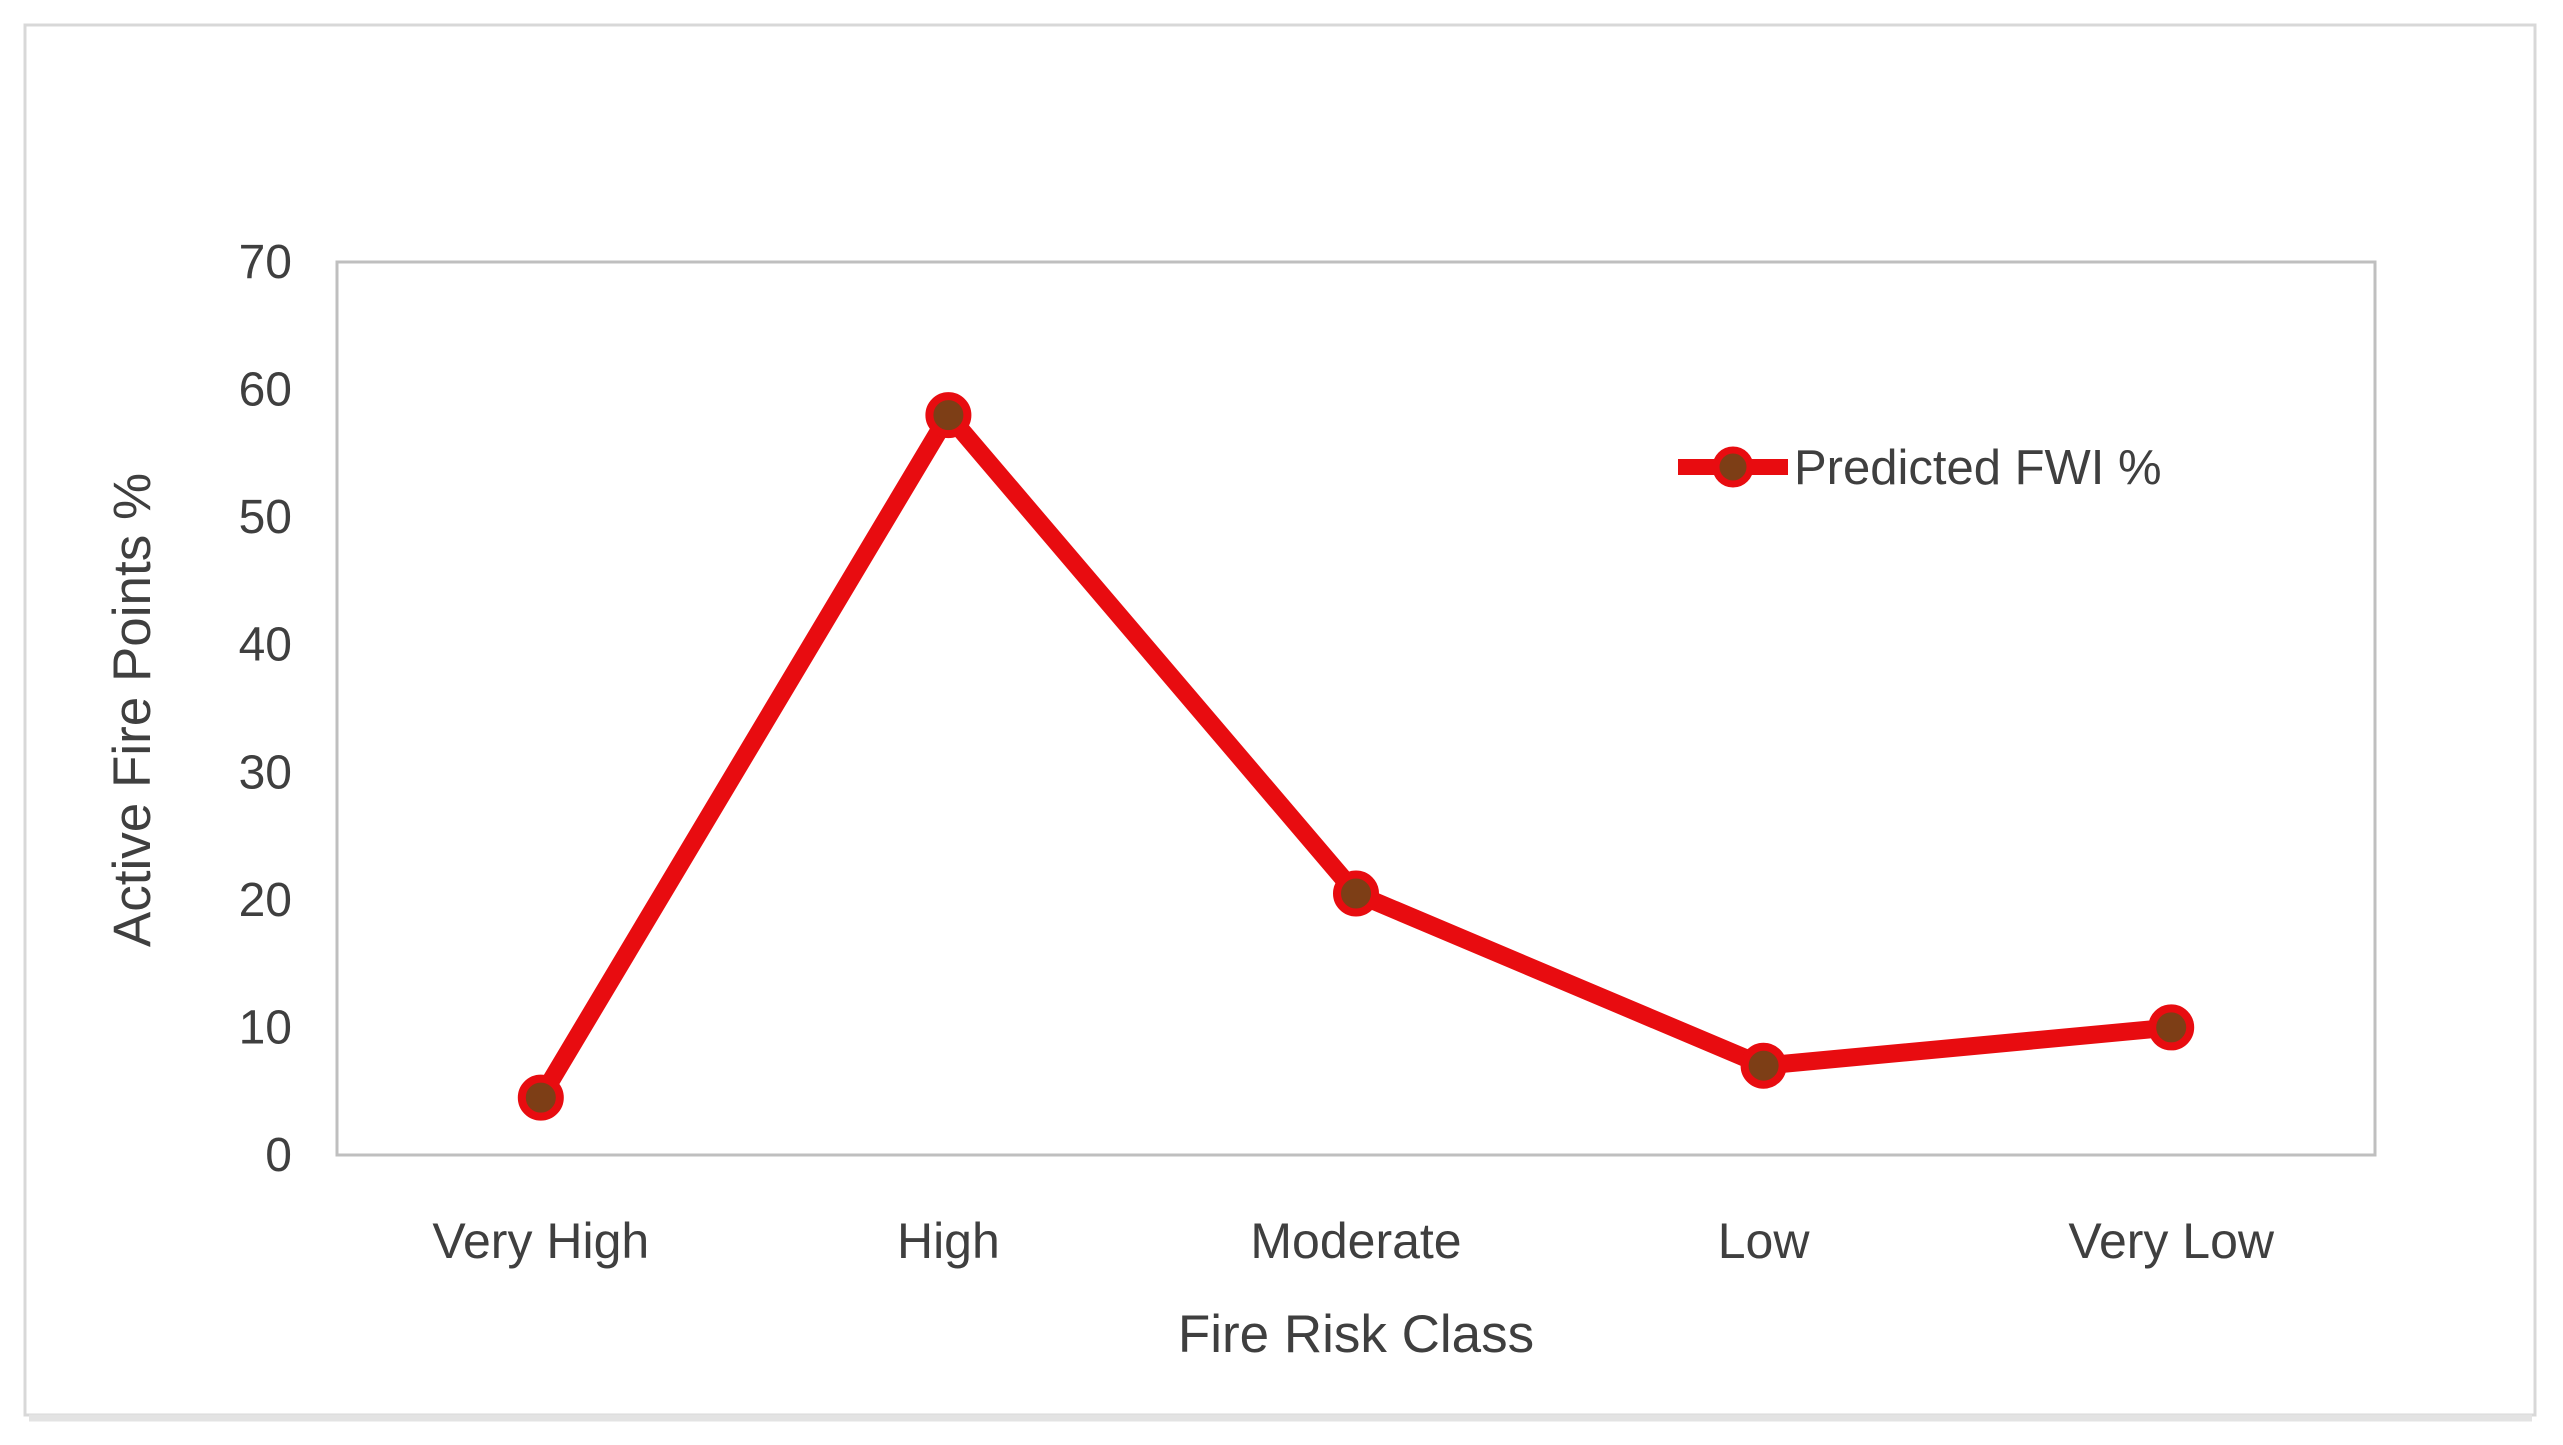 The width and height of the screenshot is (2563, 1445). What do you see at coordinates (265, 900) in the screenshot?
I see `y-axis-tick-label: 20` at bounding box center [265, 900].